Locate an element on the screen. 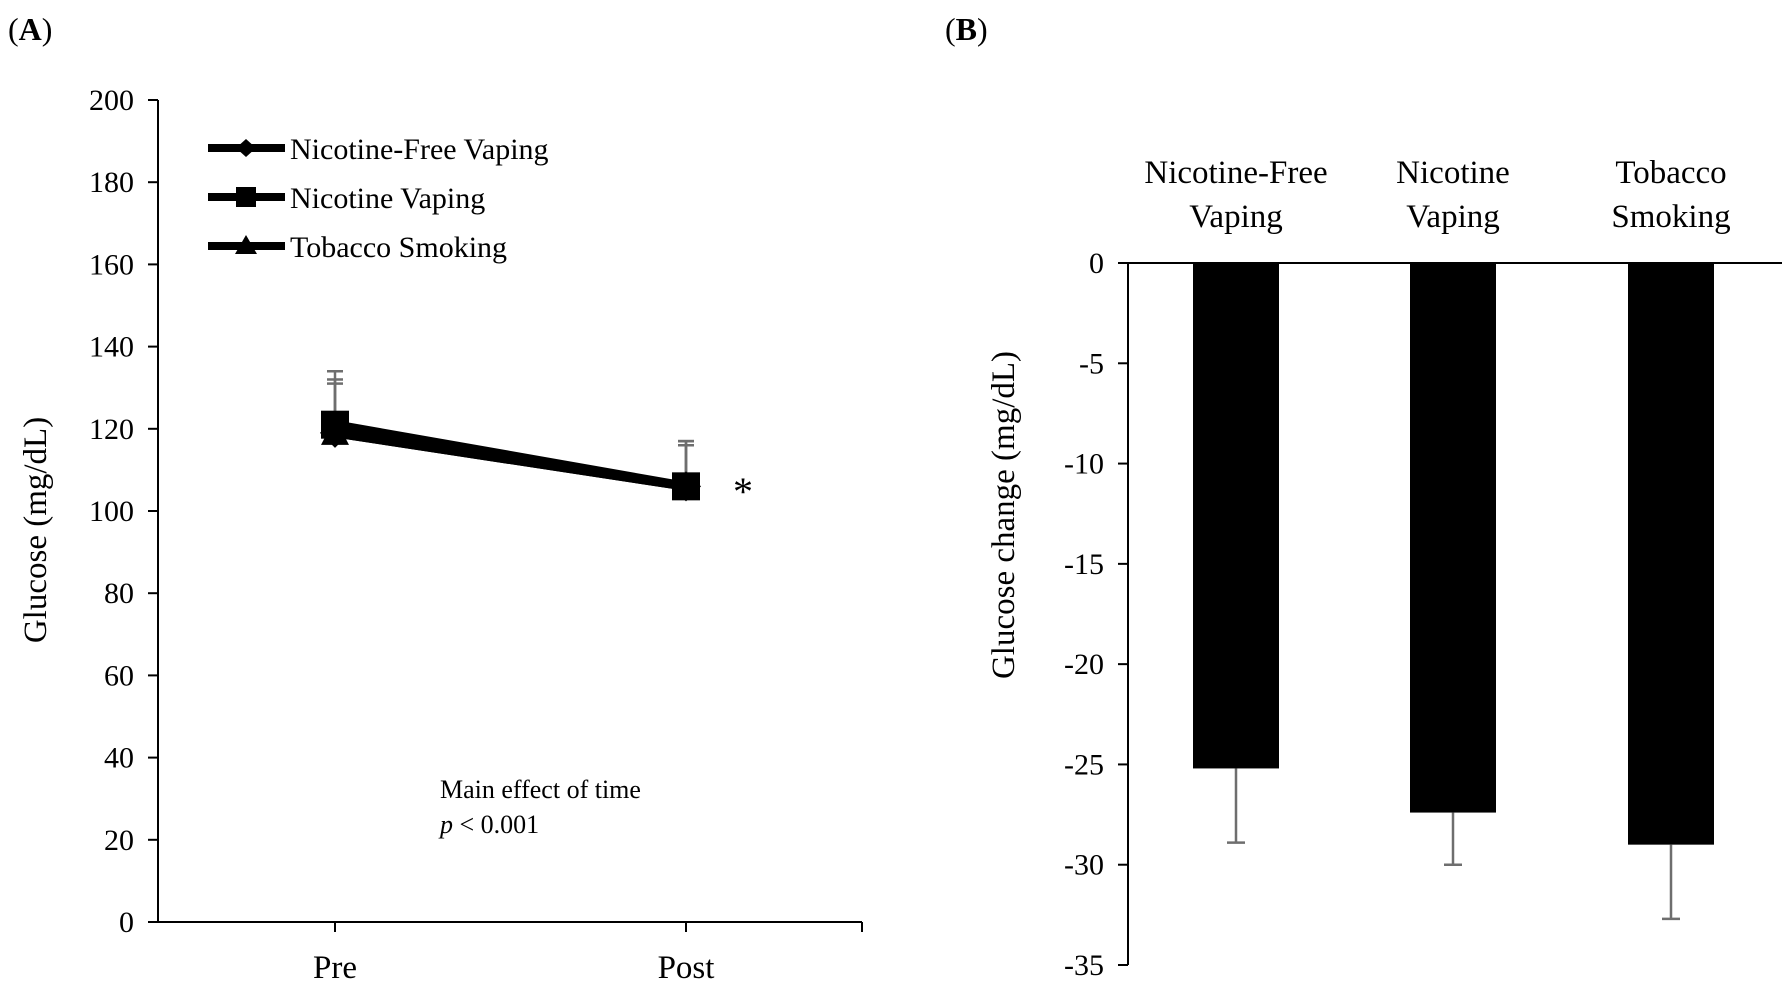 The height and width of the screenshot is (993, 1792). category-label: Nicotine-Free Vaping is located at coordinates (1235, 195).